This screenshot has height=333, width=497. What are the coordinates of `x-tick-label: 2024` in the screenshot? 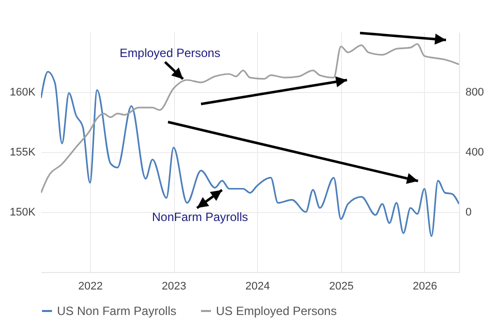 It's located at (257, 286).